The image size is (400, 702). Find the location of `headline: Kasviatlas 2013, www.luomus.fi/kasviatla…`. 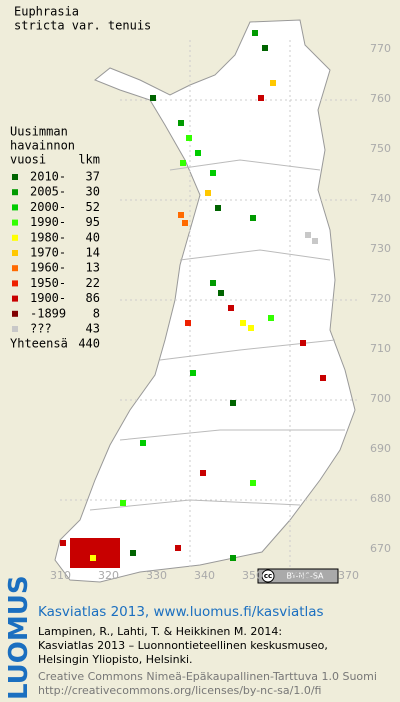

headline: Kasviatlas 2013, www.luomus.fi/kasviatla… is located at coordinates (181, 612).